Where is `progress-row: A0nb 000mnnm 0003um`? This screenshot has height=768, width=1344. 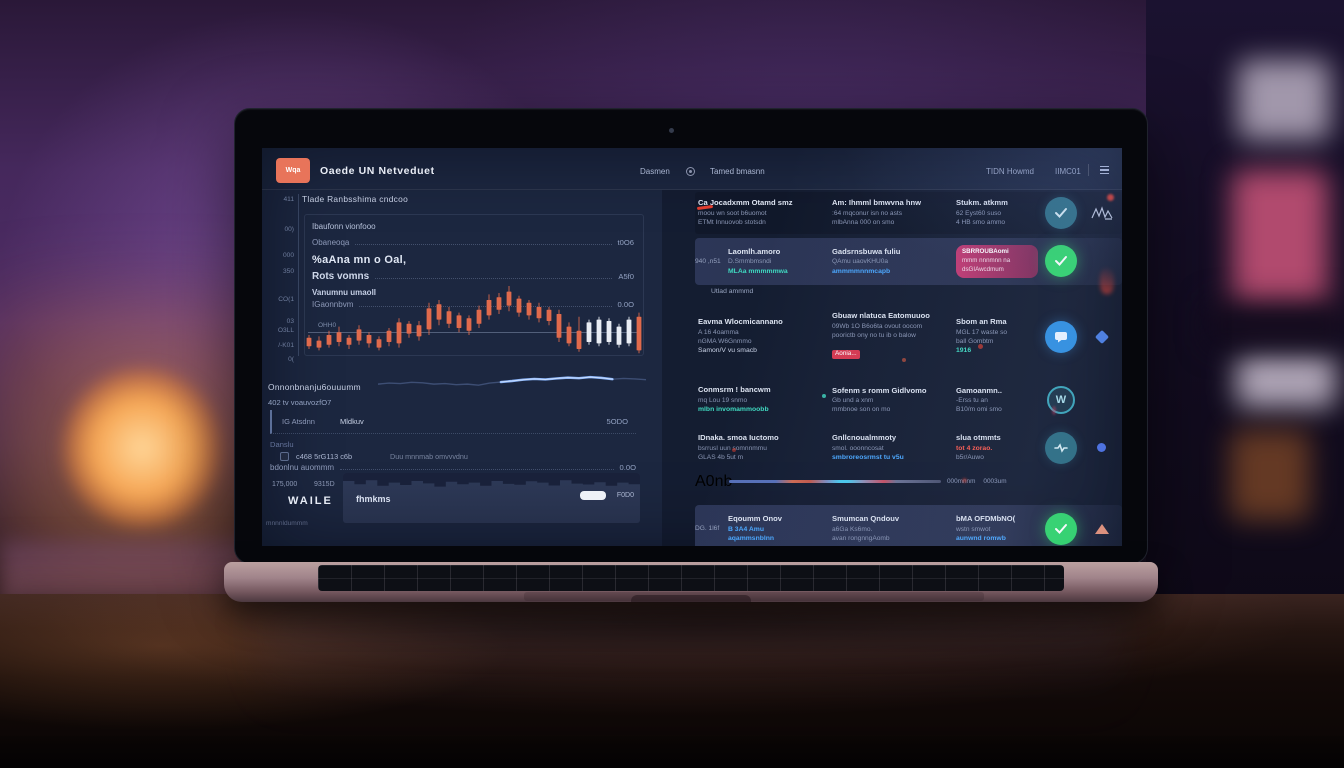
progress-row: A0nb 000mnnm 0003um is located at coordinates (908, 482).